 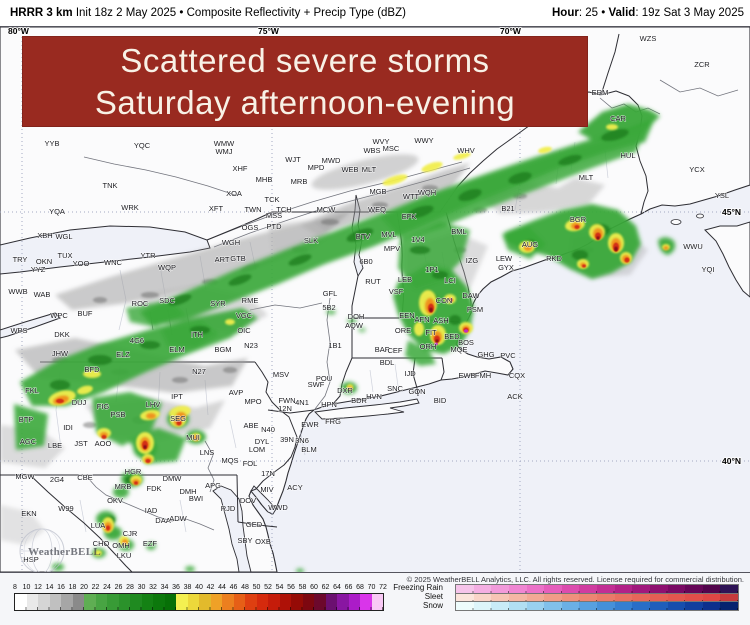 I want to click on station-label-bos: BOS, so click(x=466, y=342).